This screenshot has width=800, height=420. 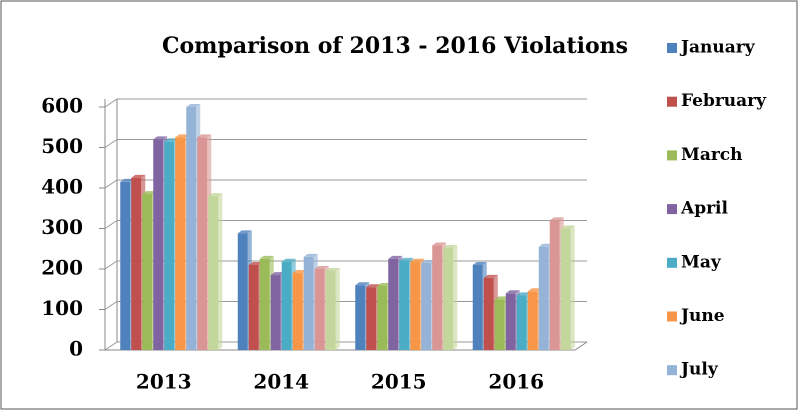 I want to click on y-tick-label: 500, so click(x=62, y=146).